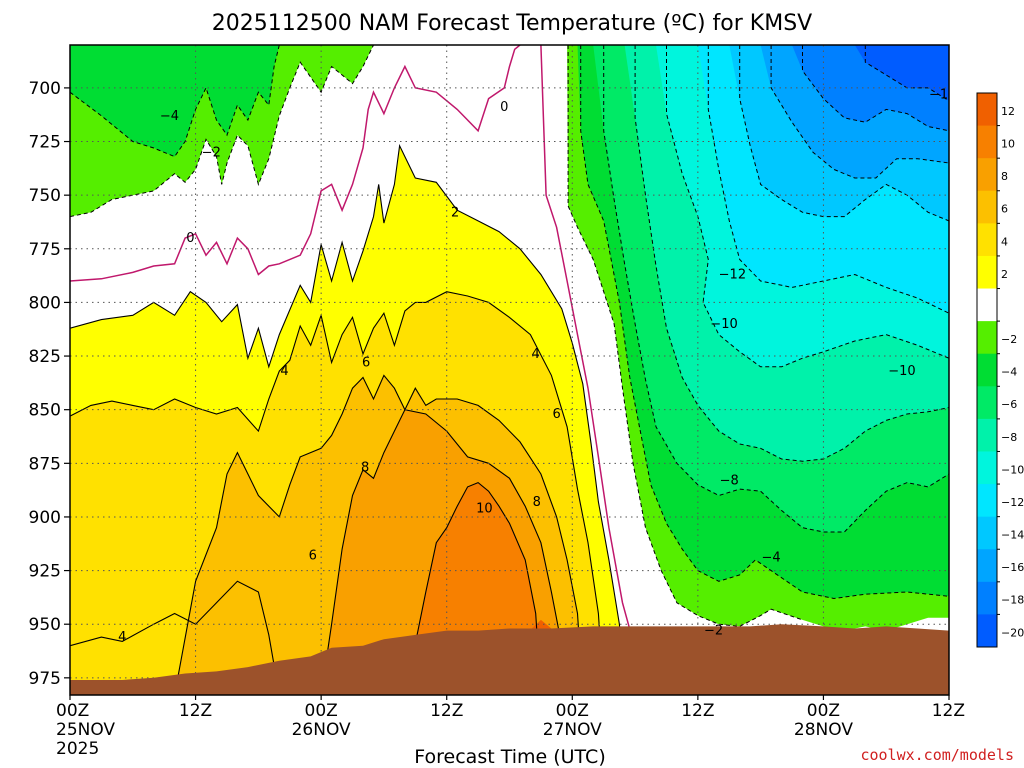 The width and height of the screenshot is (1024, 768). What do you see at coordinates (284, 371) in the screenshot?
I see `contour-label-5: 4` at bounding box center [284, 371].